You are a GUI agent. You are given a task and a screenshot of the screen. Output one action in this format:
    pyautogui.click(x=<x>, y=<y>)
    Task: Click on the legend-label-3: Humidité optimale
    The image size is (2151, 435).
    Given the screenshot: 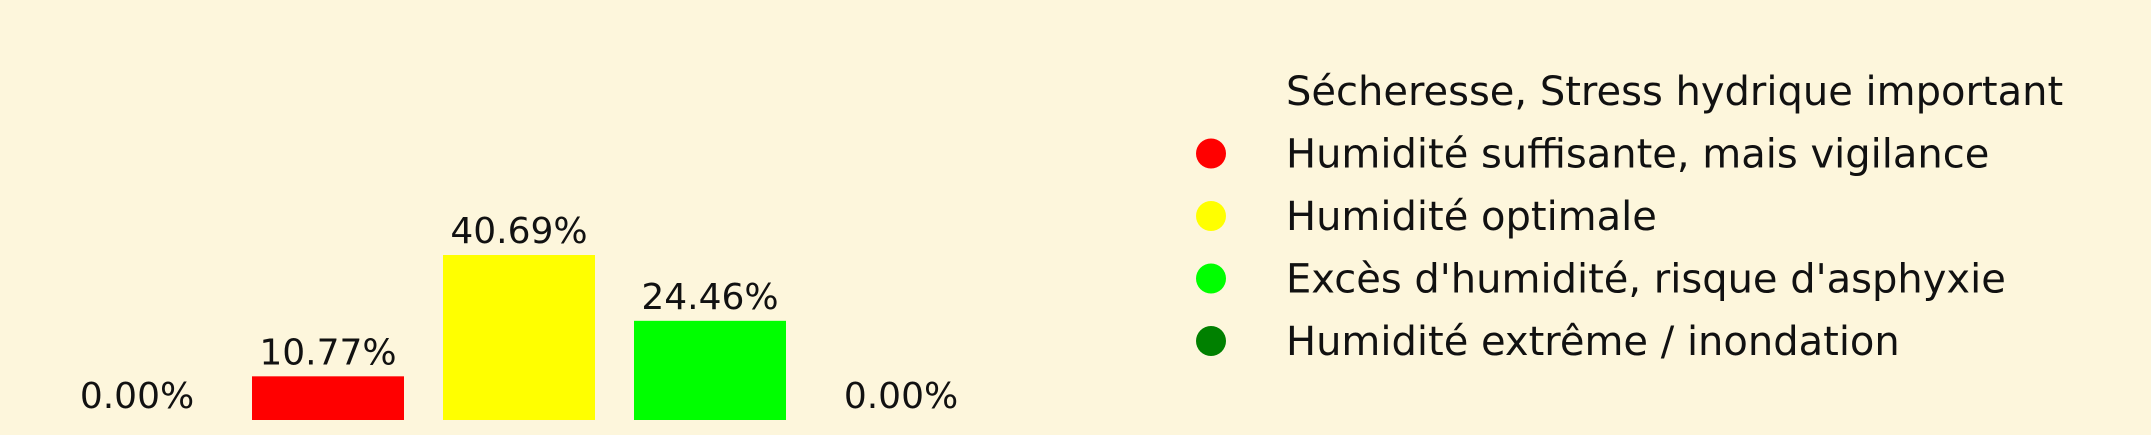 What is the action you would take?
    pyautogui.click(x=1471, y=217)
    